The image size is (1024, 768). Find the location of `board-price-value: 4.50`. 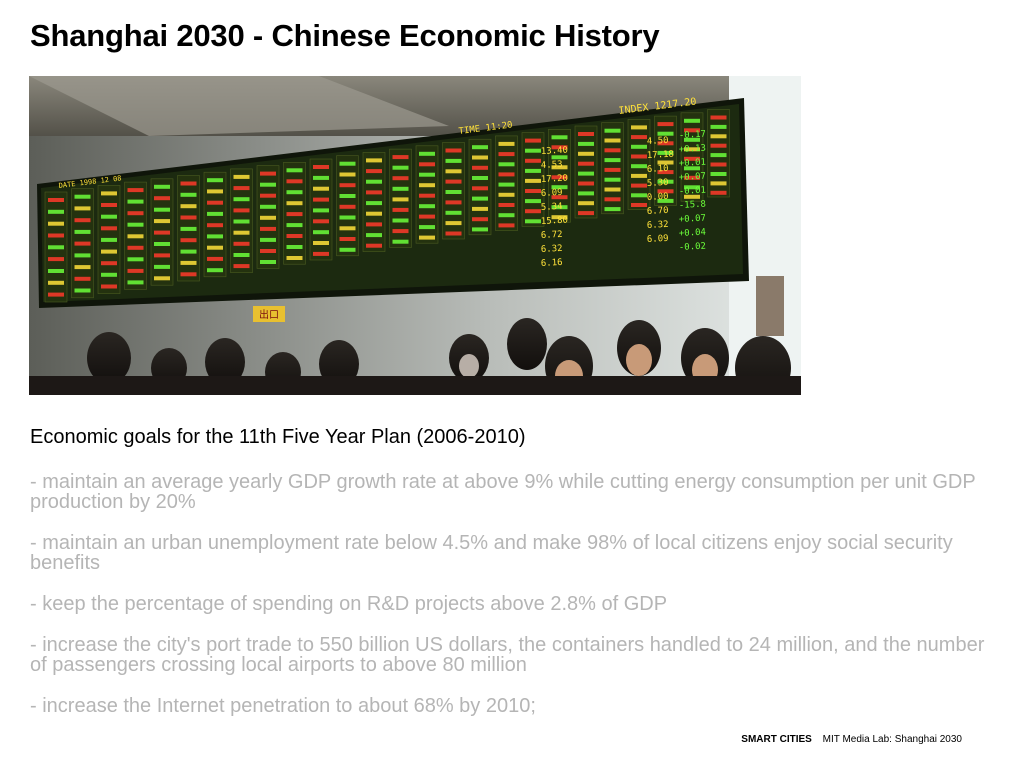

board-price-value: 4.50 is located at coordinates (658, 141).